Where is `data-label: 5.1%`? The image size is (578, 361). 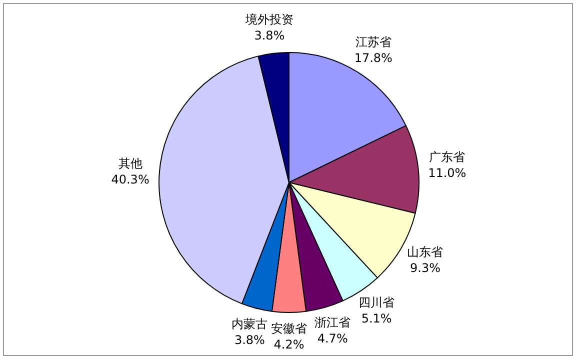 data-label: 5.1% is located at coordinates (376, 319).